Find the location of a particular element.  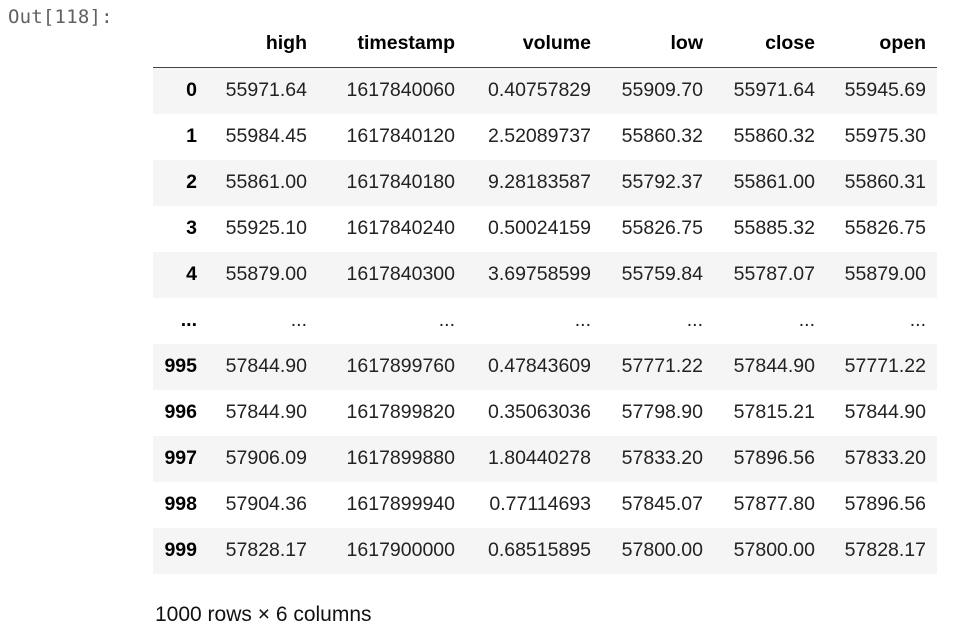

table-cell-timestamp: 1617840240 is located at coordinates (400, 228).